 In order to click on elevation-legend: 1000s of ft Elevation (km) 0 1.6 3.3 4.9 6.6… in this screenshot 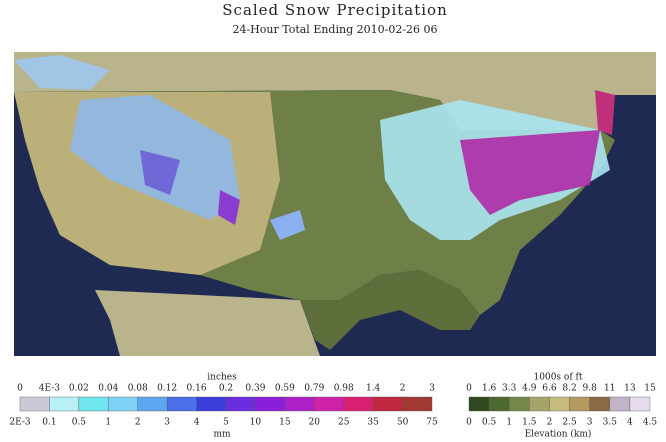, I will do `click(561, 406)`.